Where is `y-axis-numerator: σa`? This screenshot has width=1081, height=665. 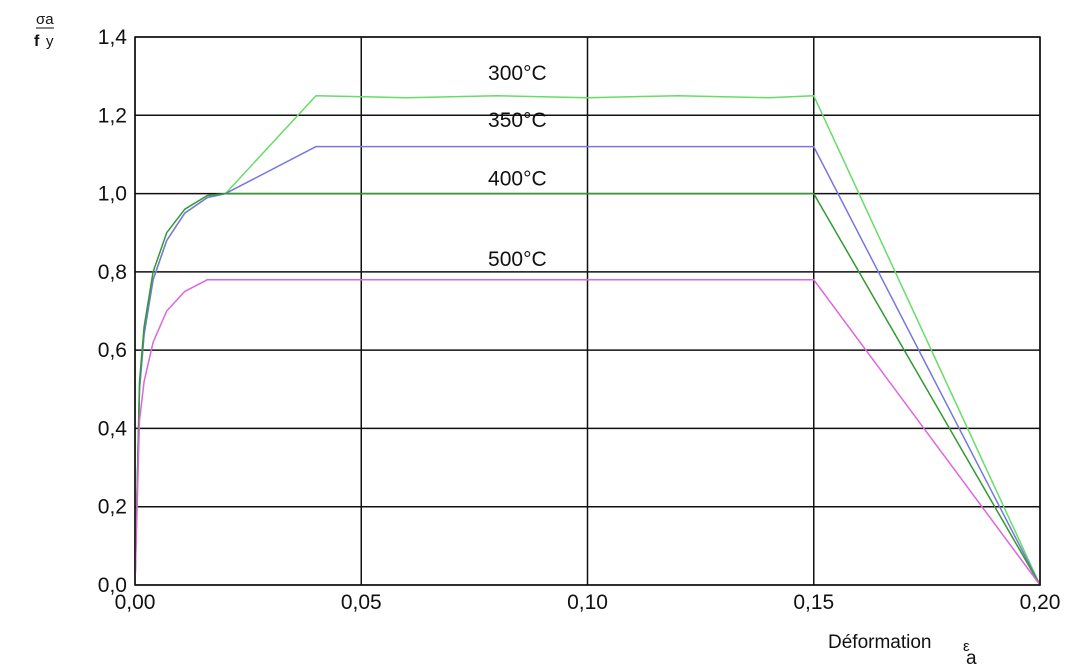
y-axis-numerator: σa is located at coordinates (45, 19).